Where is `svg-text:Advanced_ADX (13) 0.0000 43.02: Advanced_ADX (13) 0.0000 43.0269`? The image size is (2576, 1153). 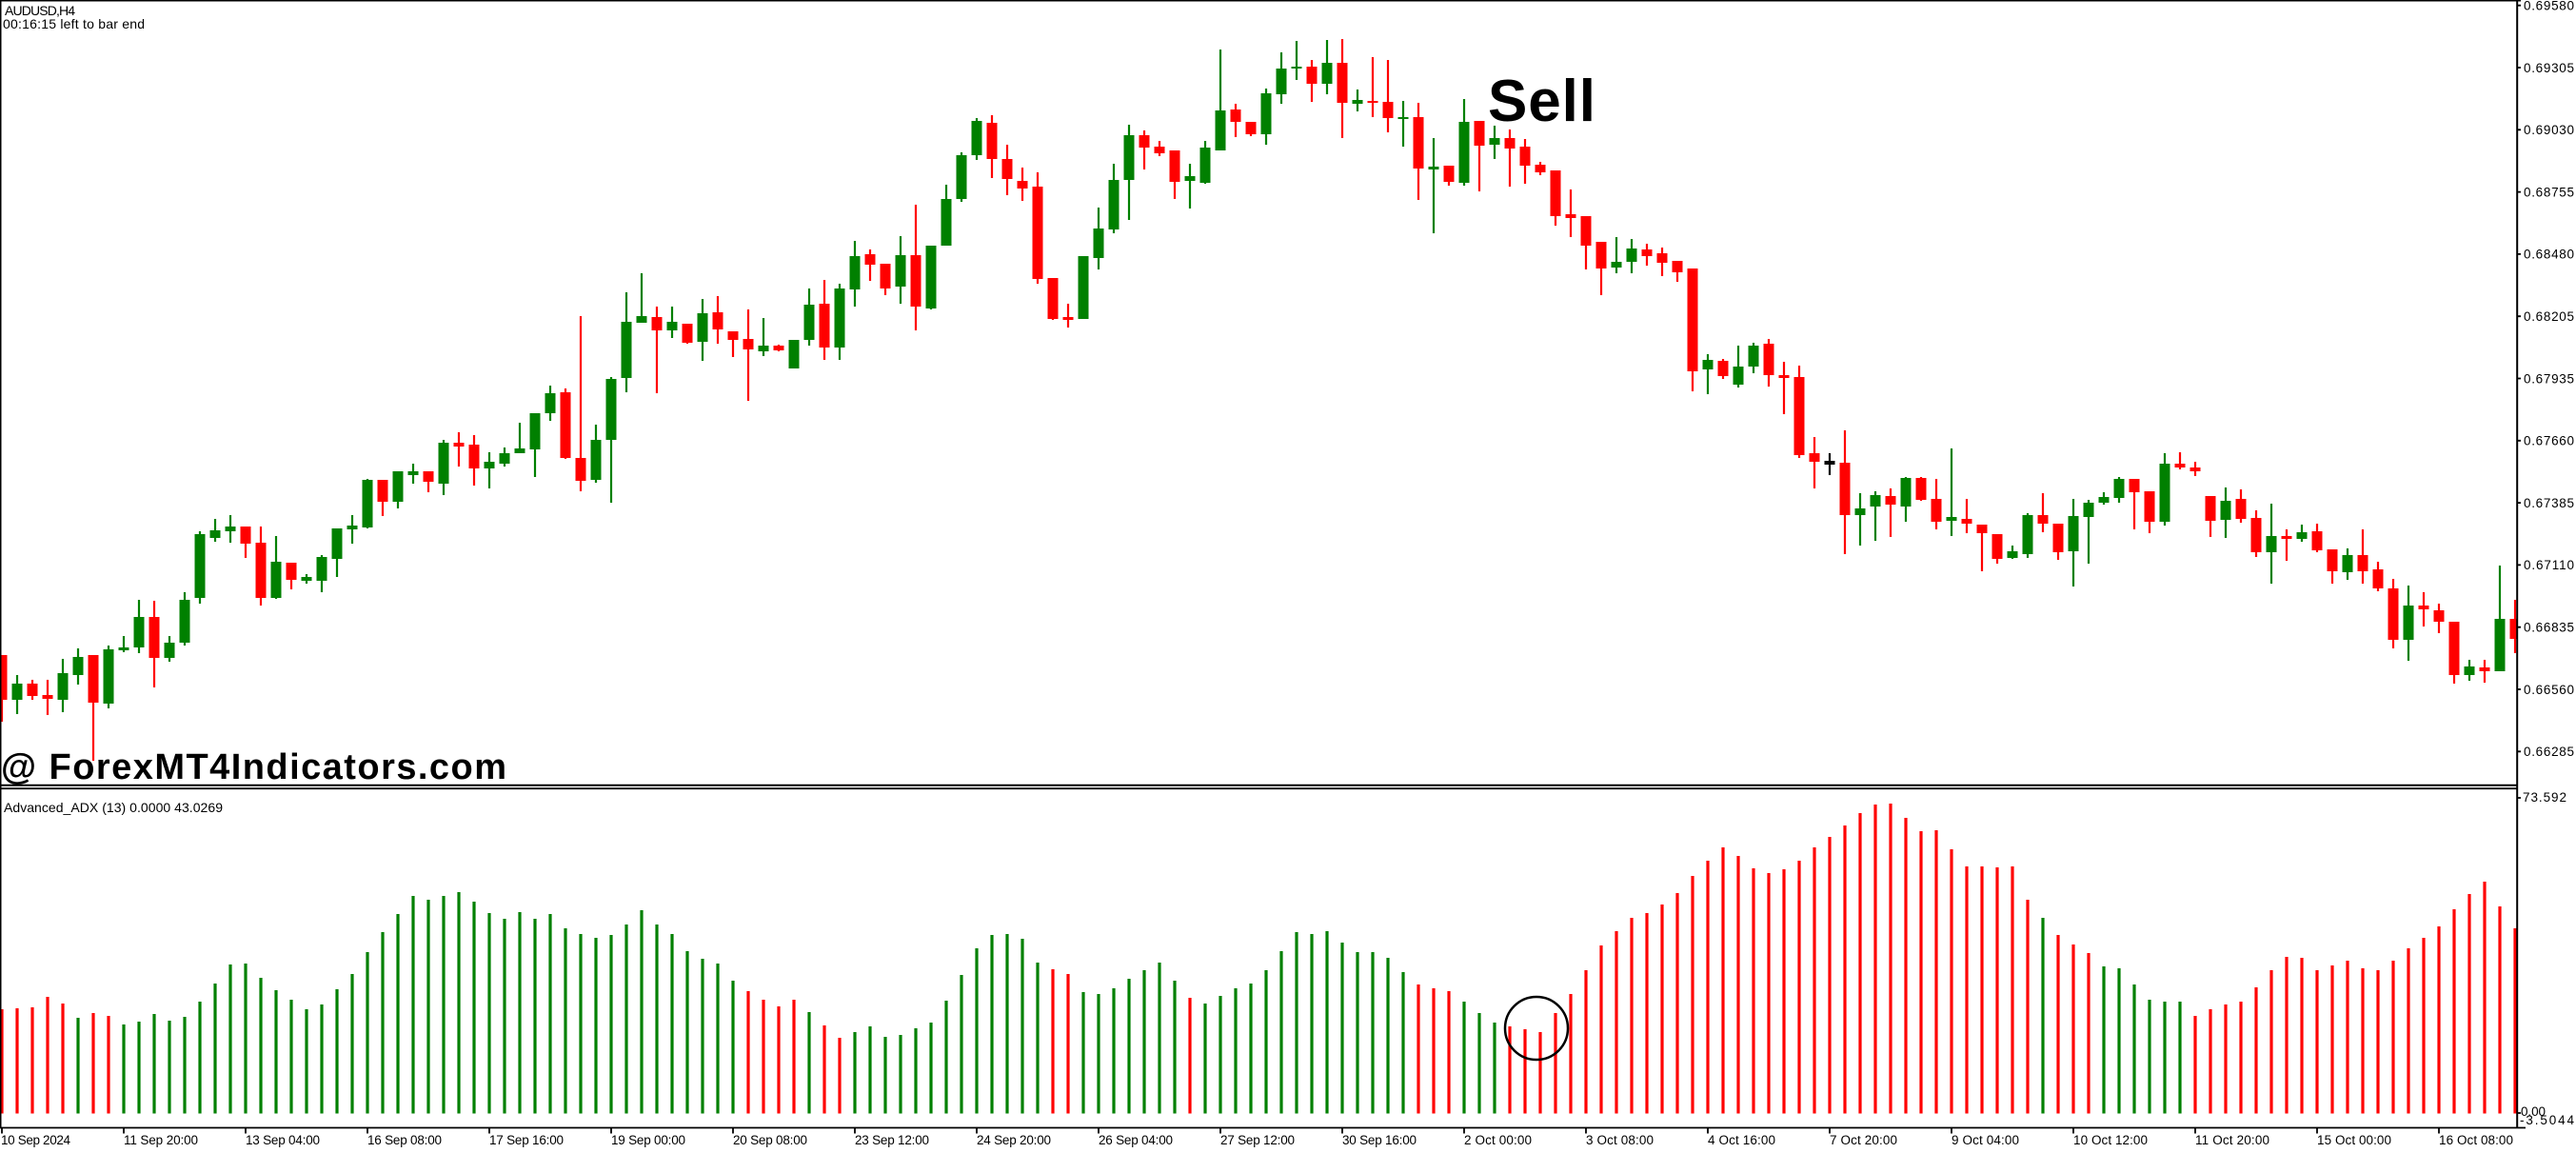 svg-text:Advanced_ADX (13) 0.0000 43.02: Advanced_ADX (13) 0.0000 43.0269 is located at coordinates (113, 807).